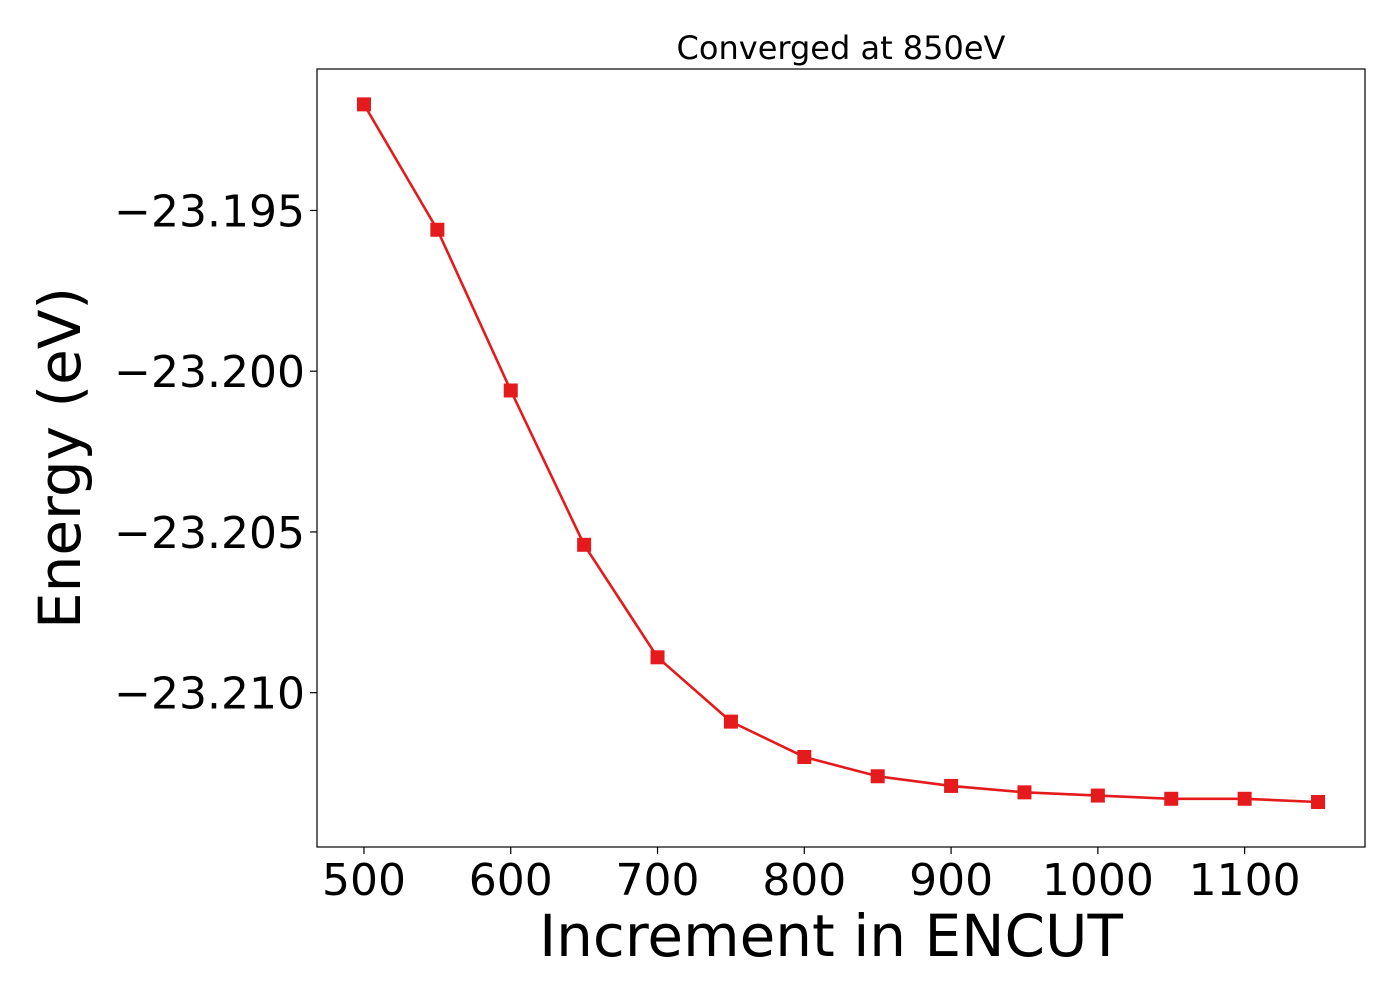 Image resolution: width=1400 pixels, height=1005 pixels. What do you see at coordinates (209, 372) in the screenshot?
I see `y-tick-label: −23.200` at bounding box center [209, 372].